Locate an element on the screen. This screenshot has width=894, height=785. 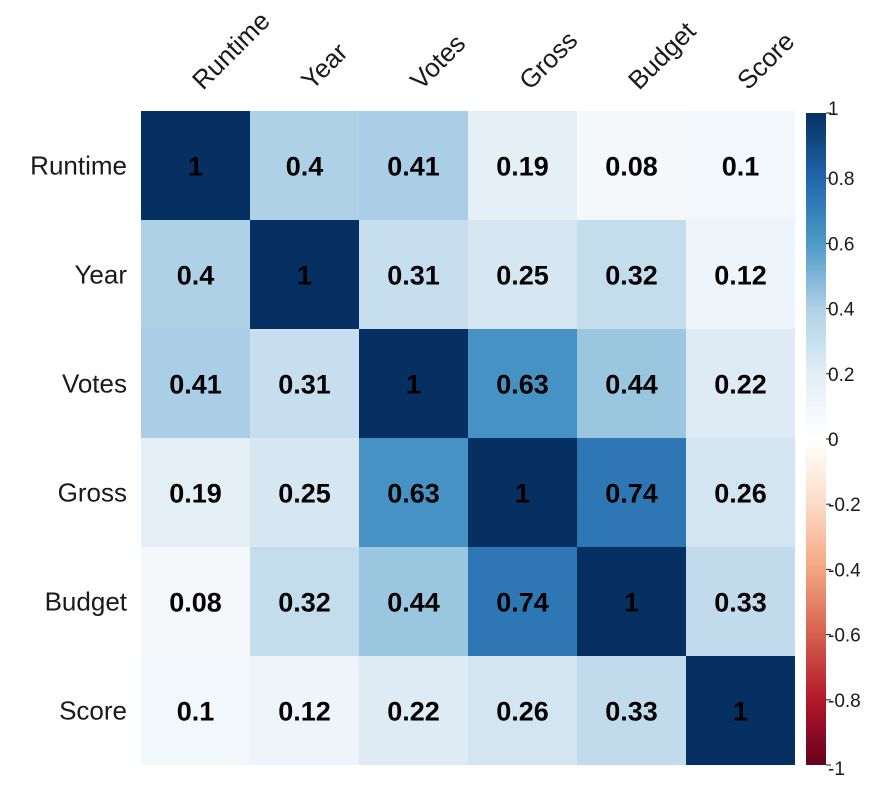
heatmap-cell-votes-budget is located at coordinates (631, 383).